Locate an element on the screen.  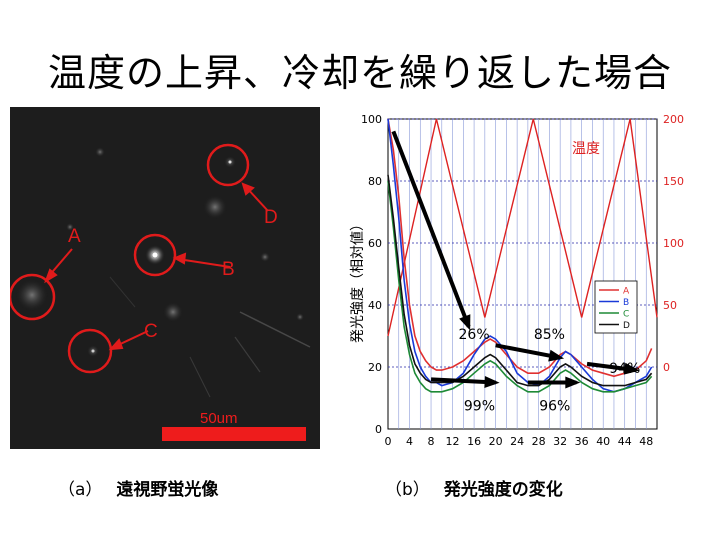
marker-circle-d is located at coordinates (228, 165).